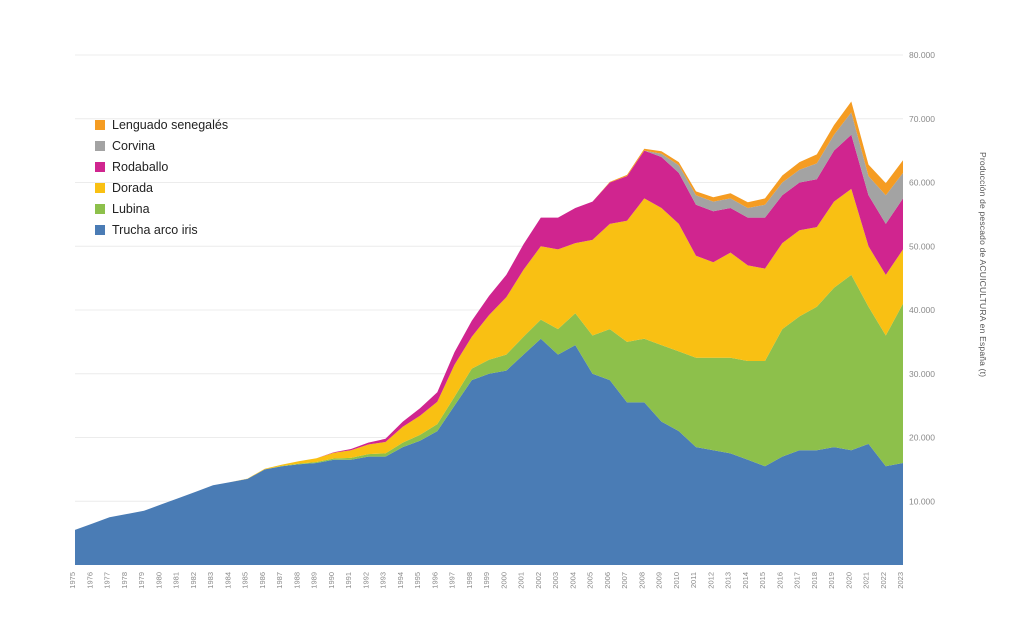  What do you see at coordinates (417, 580) in the screenshot?
I see `x-tick-label: 1995` at bounding box center [417, 580].